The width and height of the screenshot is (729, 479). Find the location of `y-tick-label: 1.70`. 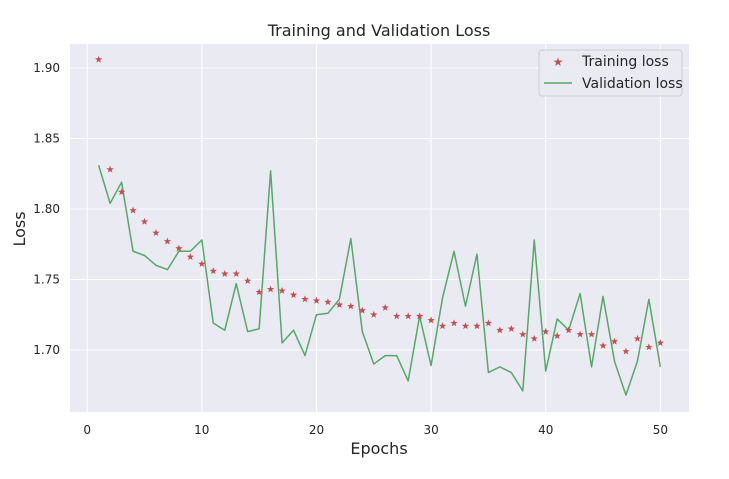

y-tick-label: 1.70 is located at coordinates (46, 350).